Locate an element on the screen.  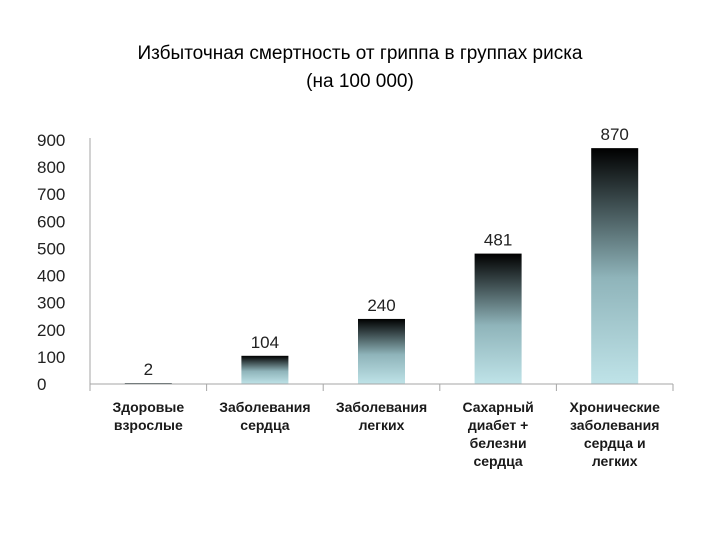
chart-subtitle: (на 100 000) is located at coordinates (360, 81).